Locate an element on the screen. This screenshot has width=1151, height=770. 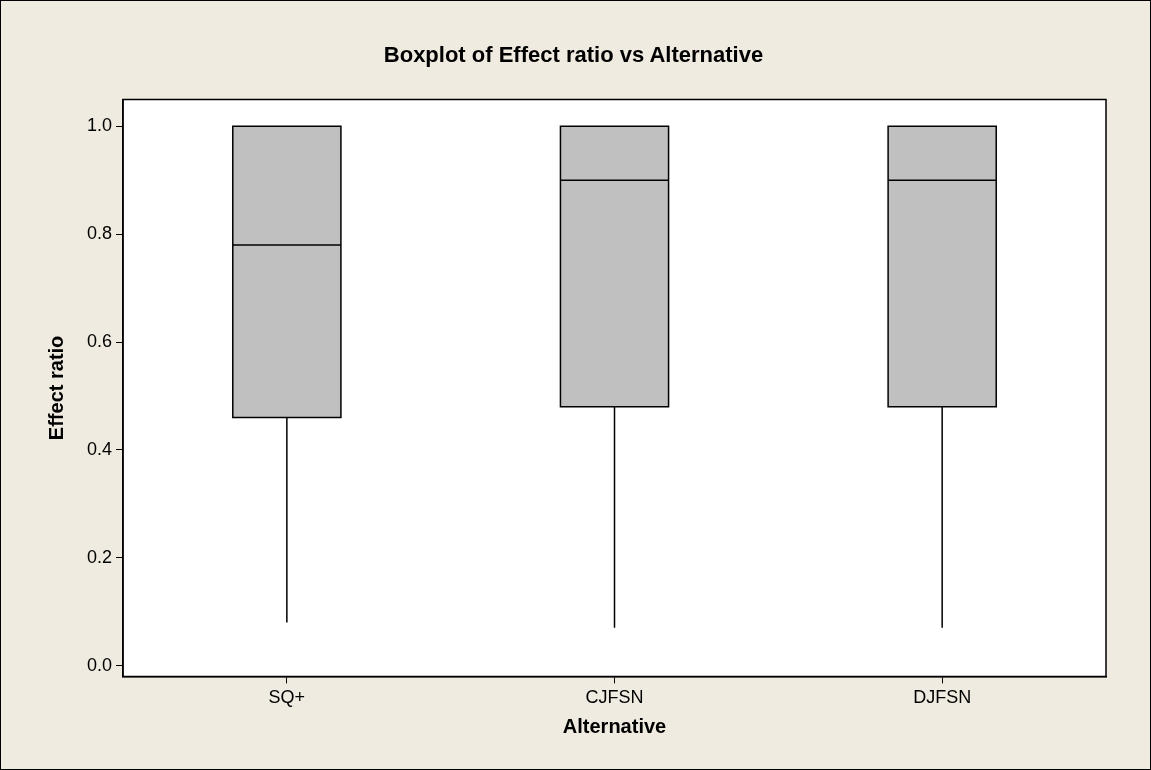
y-tick-label: 0.6 is located at coordinates (99, 341).